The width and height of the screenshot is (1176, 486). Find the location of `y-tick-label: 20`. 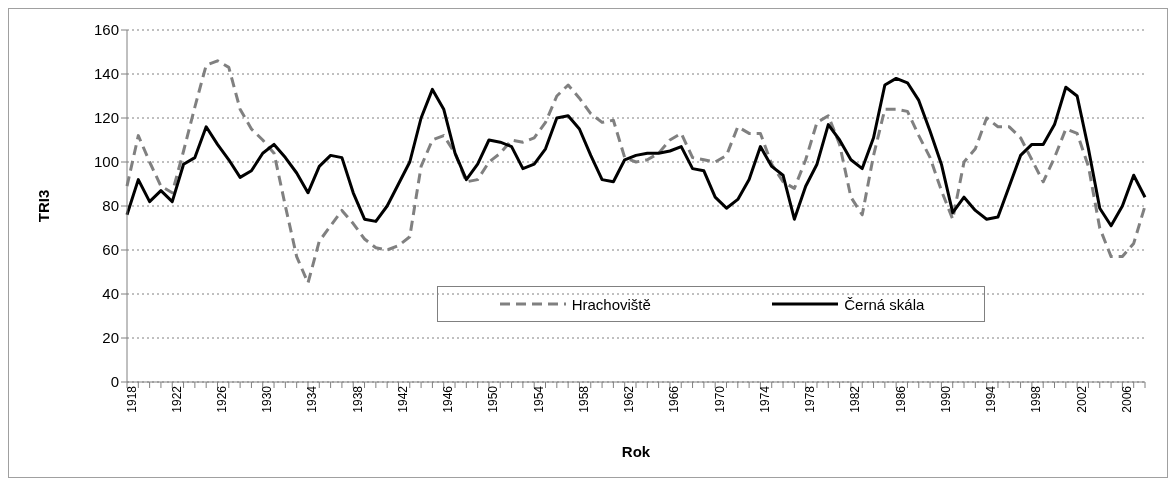

y-tick-label: 20 is located at coordinates (110, 338).